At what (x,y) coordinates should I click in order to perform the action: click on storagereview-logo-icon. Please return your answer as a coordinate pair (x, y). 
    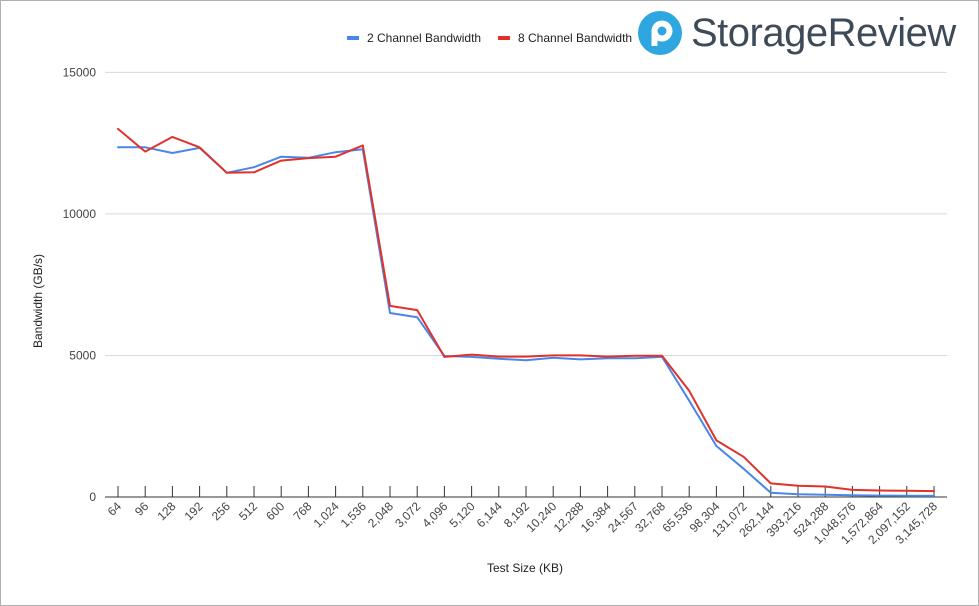
    Looking at the image, I should click on (660, 33).